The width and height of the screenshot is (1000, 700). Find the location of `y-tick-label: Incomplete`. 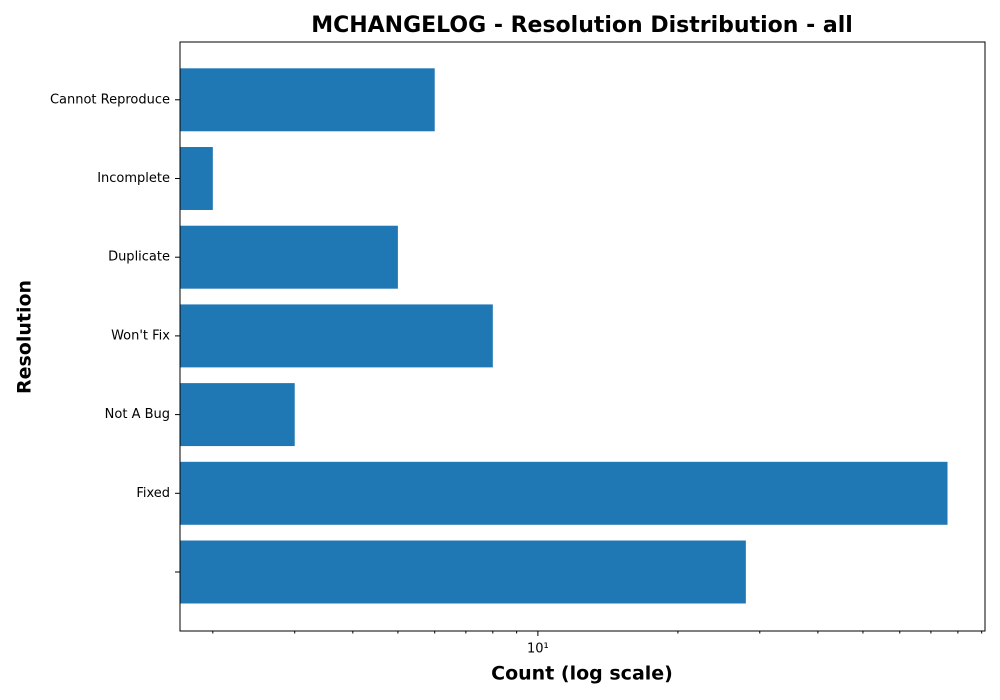

y-tick-label: Incomplete is located at coordinates (133, 178).